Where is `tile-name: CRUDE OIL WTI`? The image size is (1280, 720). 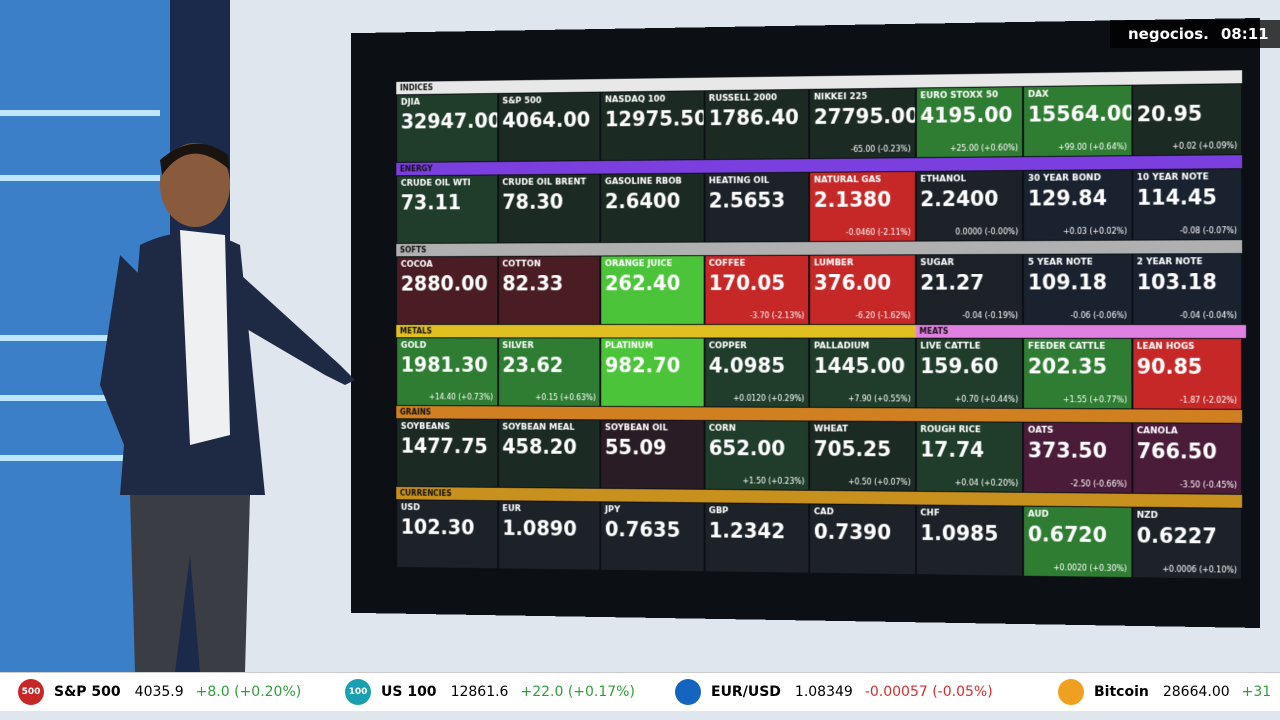
tile-name: CRUDE OIL WTI is located at coordinates (435, 183).